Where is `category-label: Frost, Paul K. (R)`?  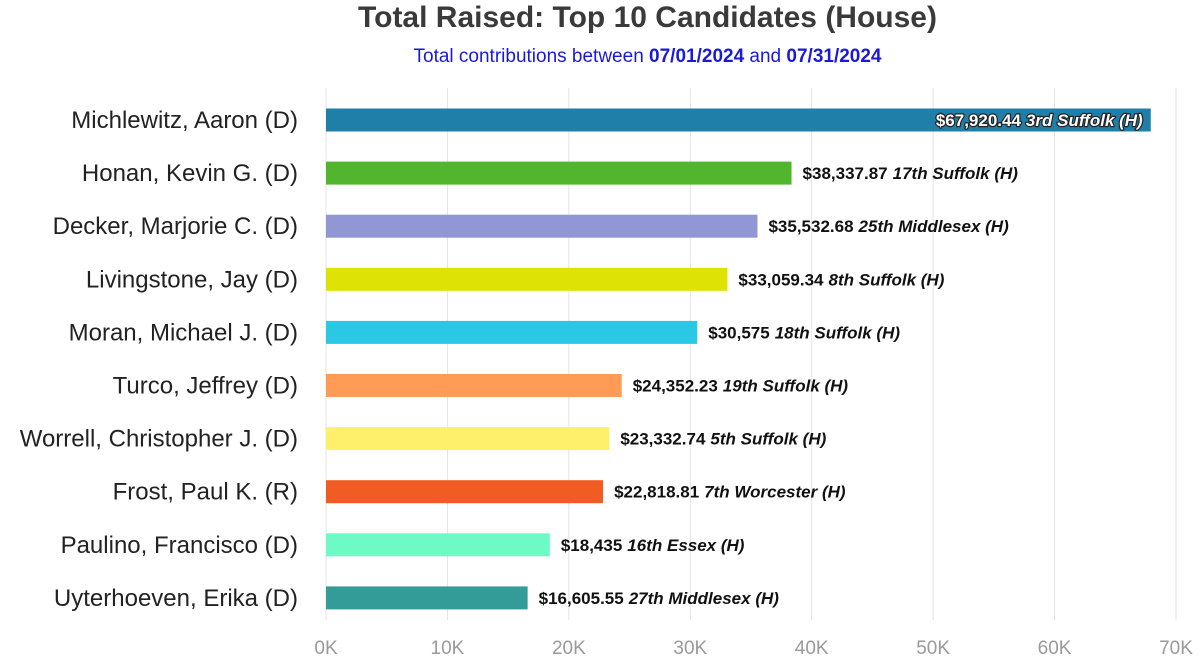 category-label: Frost, Paul K. (R) is located at coordinates (205, 492).